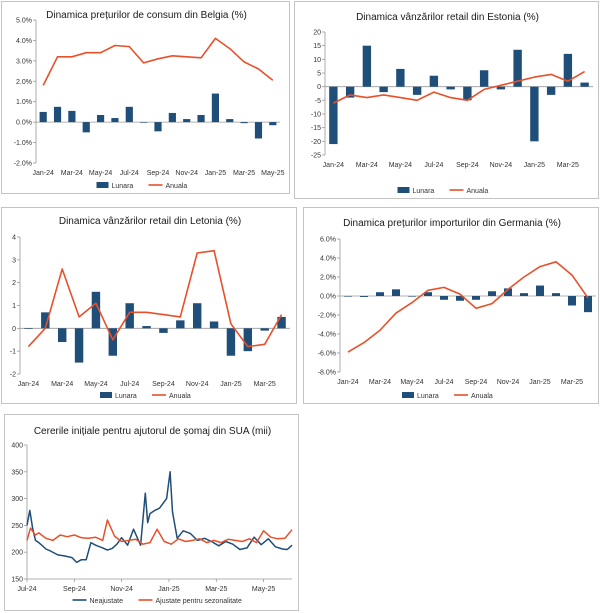  I want to click on y-tick-label: 150, so click(17, 580).